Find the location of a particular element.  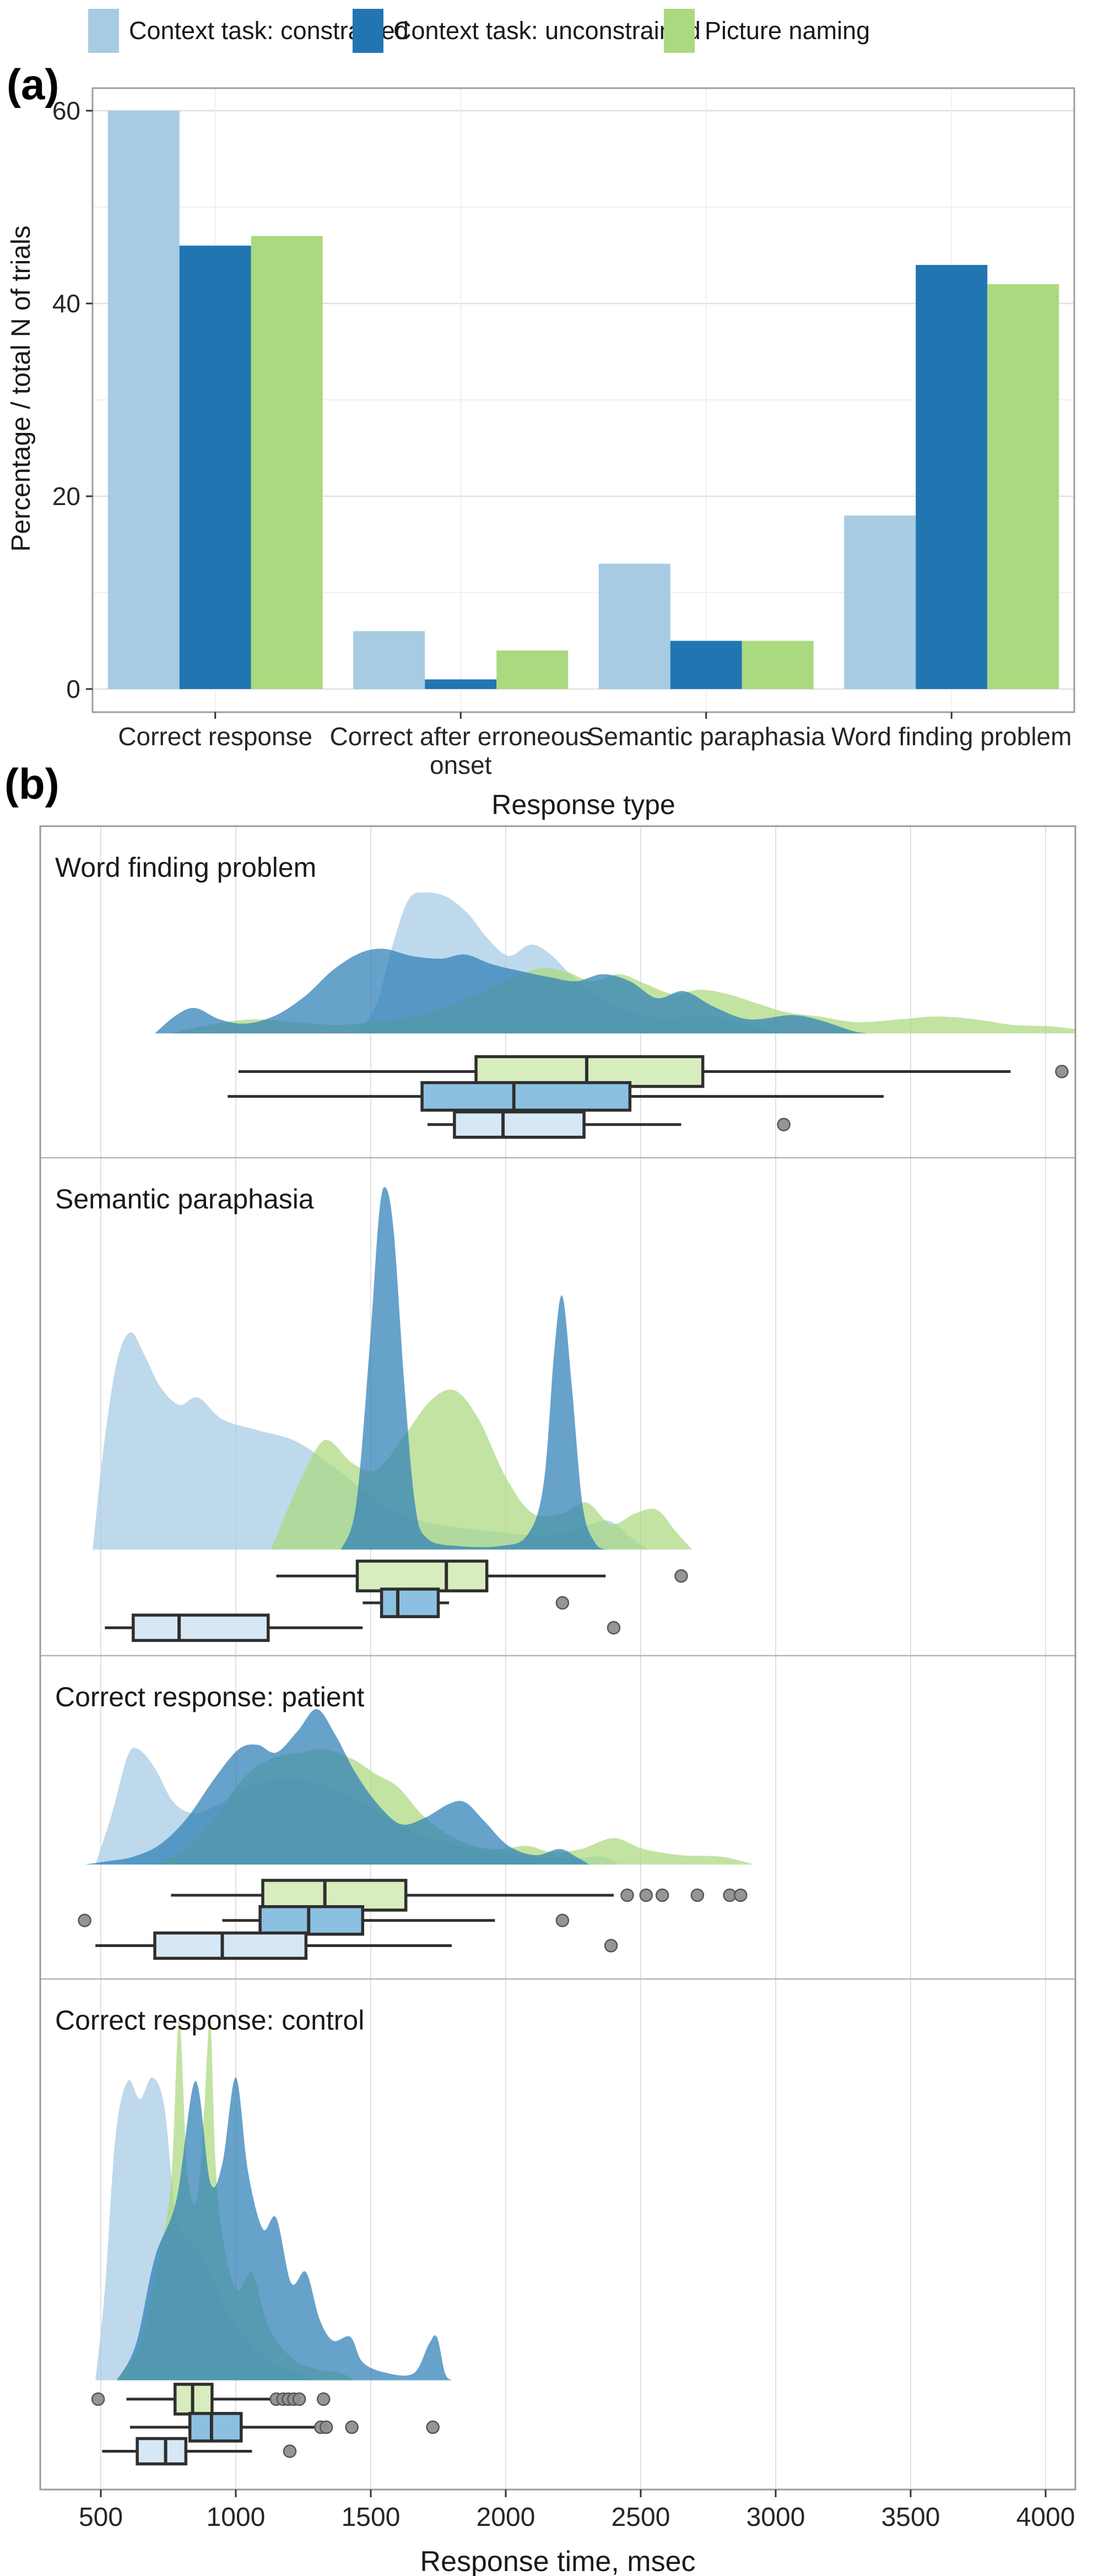

facet-title: Semantic paraphasia is located at coordinates (184, 1199).